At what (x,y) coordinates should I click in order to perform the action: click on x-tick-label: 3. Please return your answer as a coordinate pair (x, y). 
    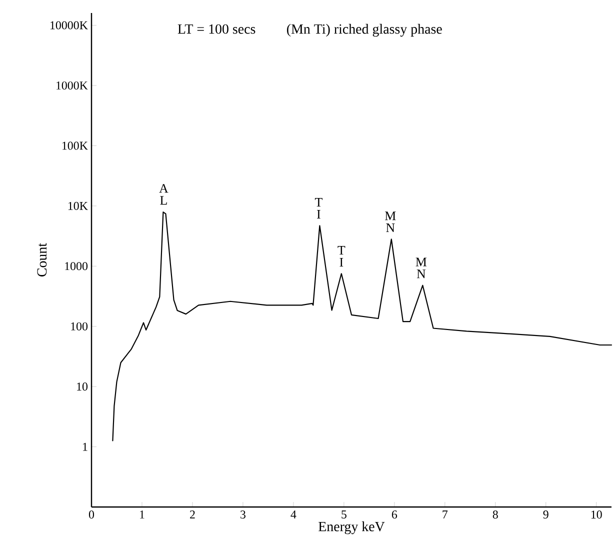
    Looking at the image, I should click on (243, 514).